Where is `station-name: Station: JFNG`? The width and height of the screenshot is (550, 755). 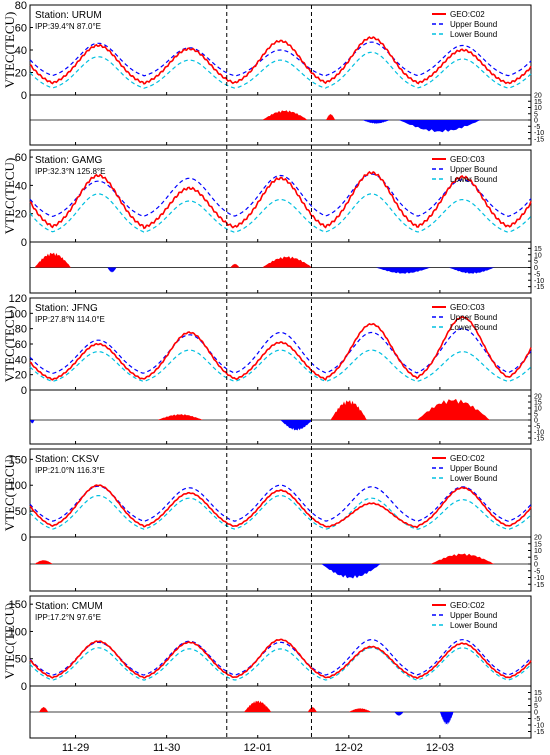 station-name: Station: JFNG is located at coordinates (66, 308).